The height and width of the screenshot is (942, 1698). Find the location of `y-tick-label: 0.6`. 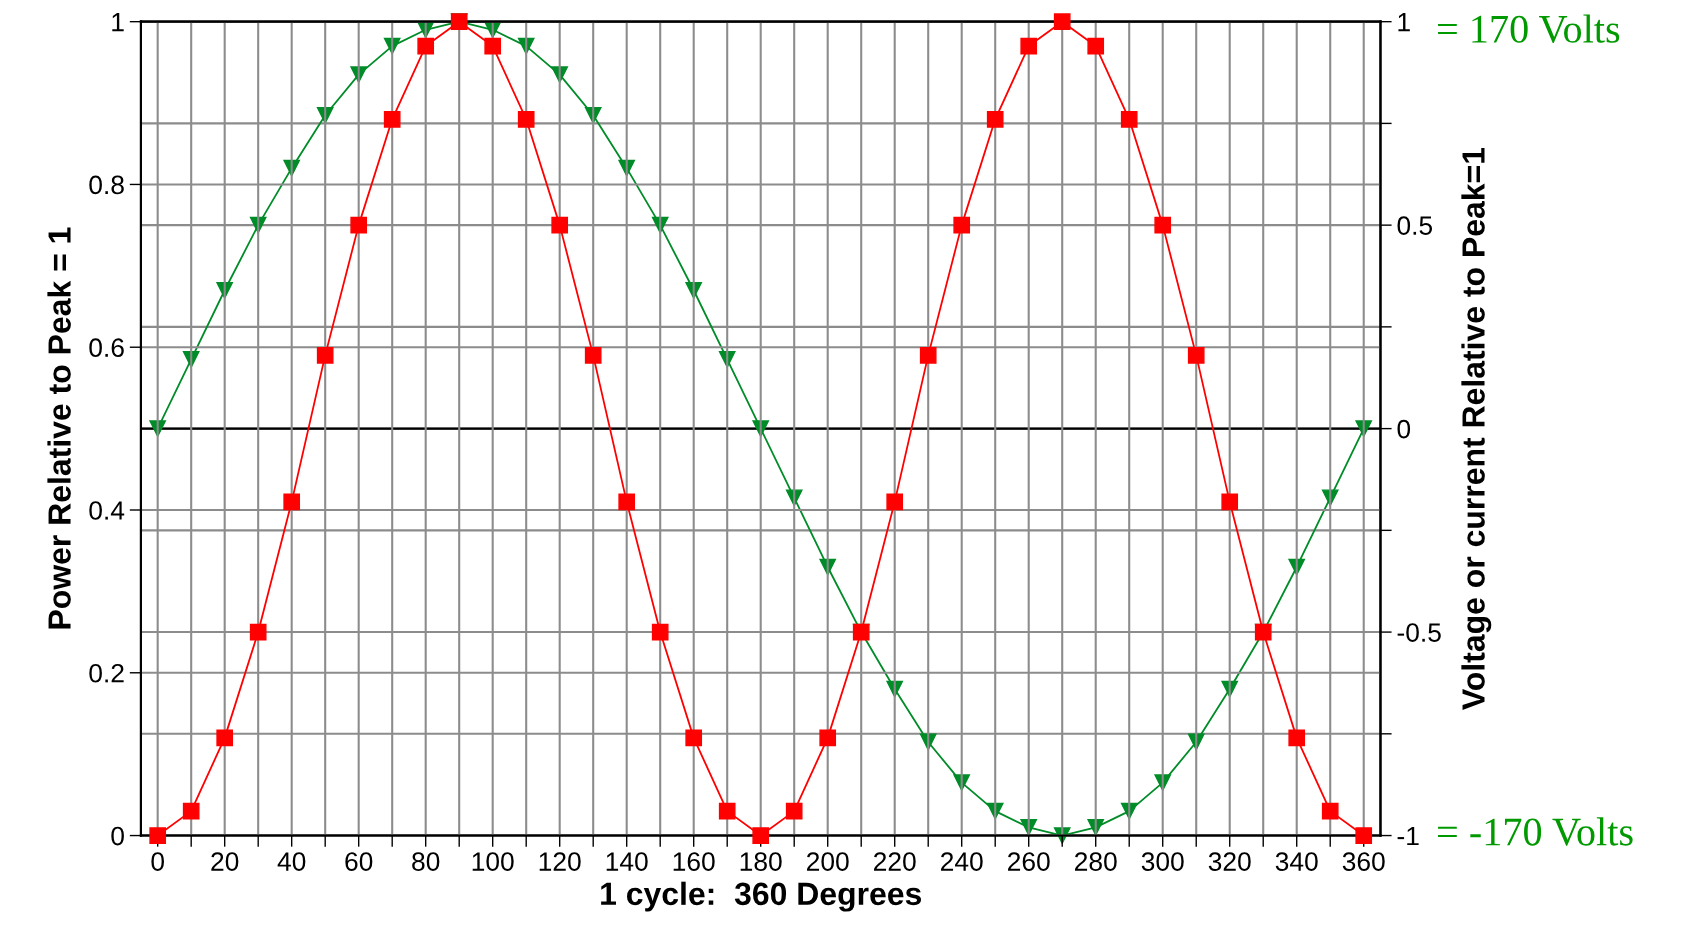

y-tick-label: 0.6 is located at coordinates (106, 348).